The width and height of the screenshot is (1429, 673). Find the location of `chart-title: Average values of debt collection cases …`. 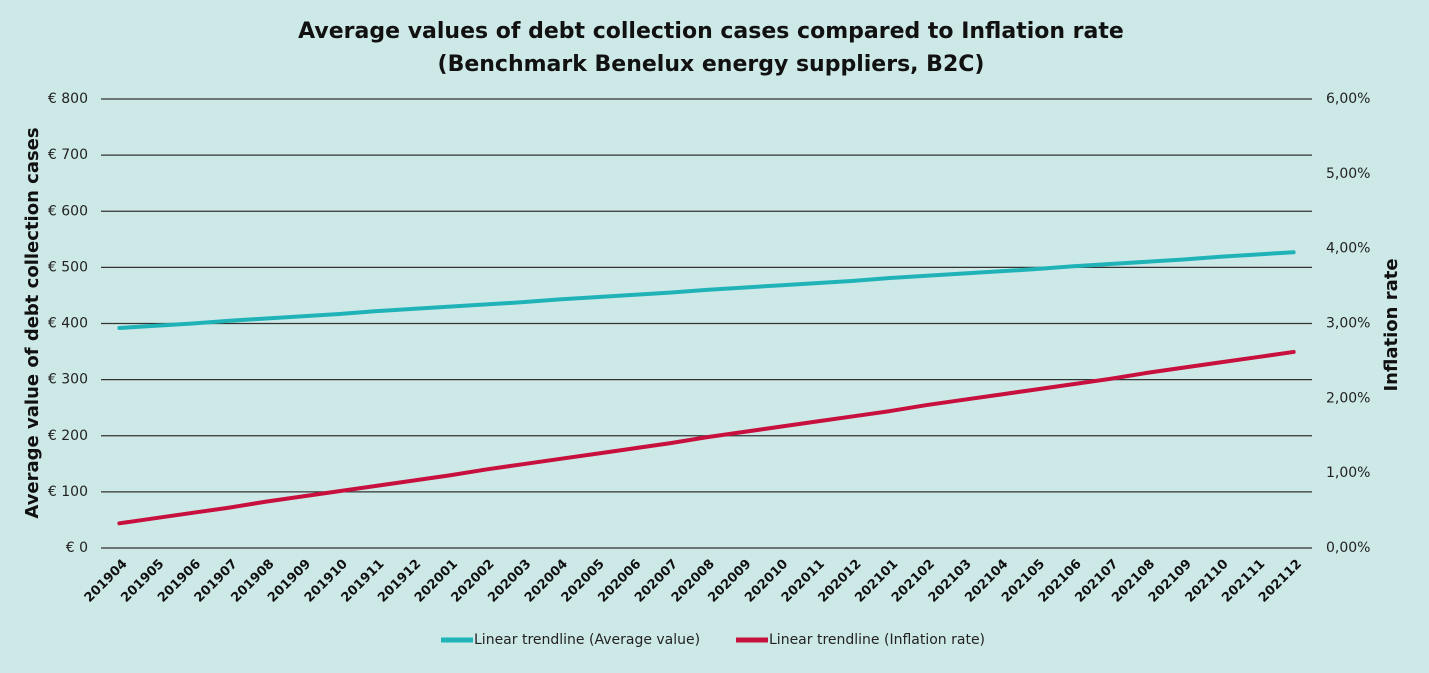

chart-title: Average values of debt collection cases … is located at coordinates (711, 31).